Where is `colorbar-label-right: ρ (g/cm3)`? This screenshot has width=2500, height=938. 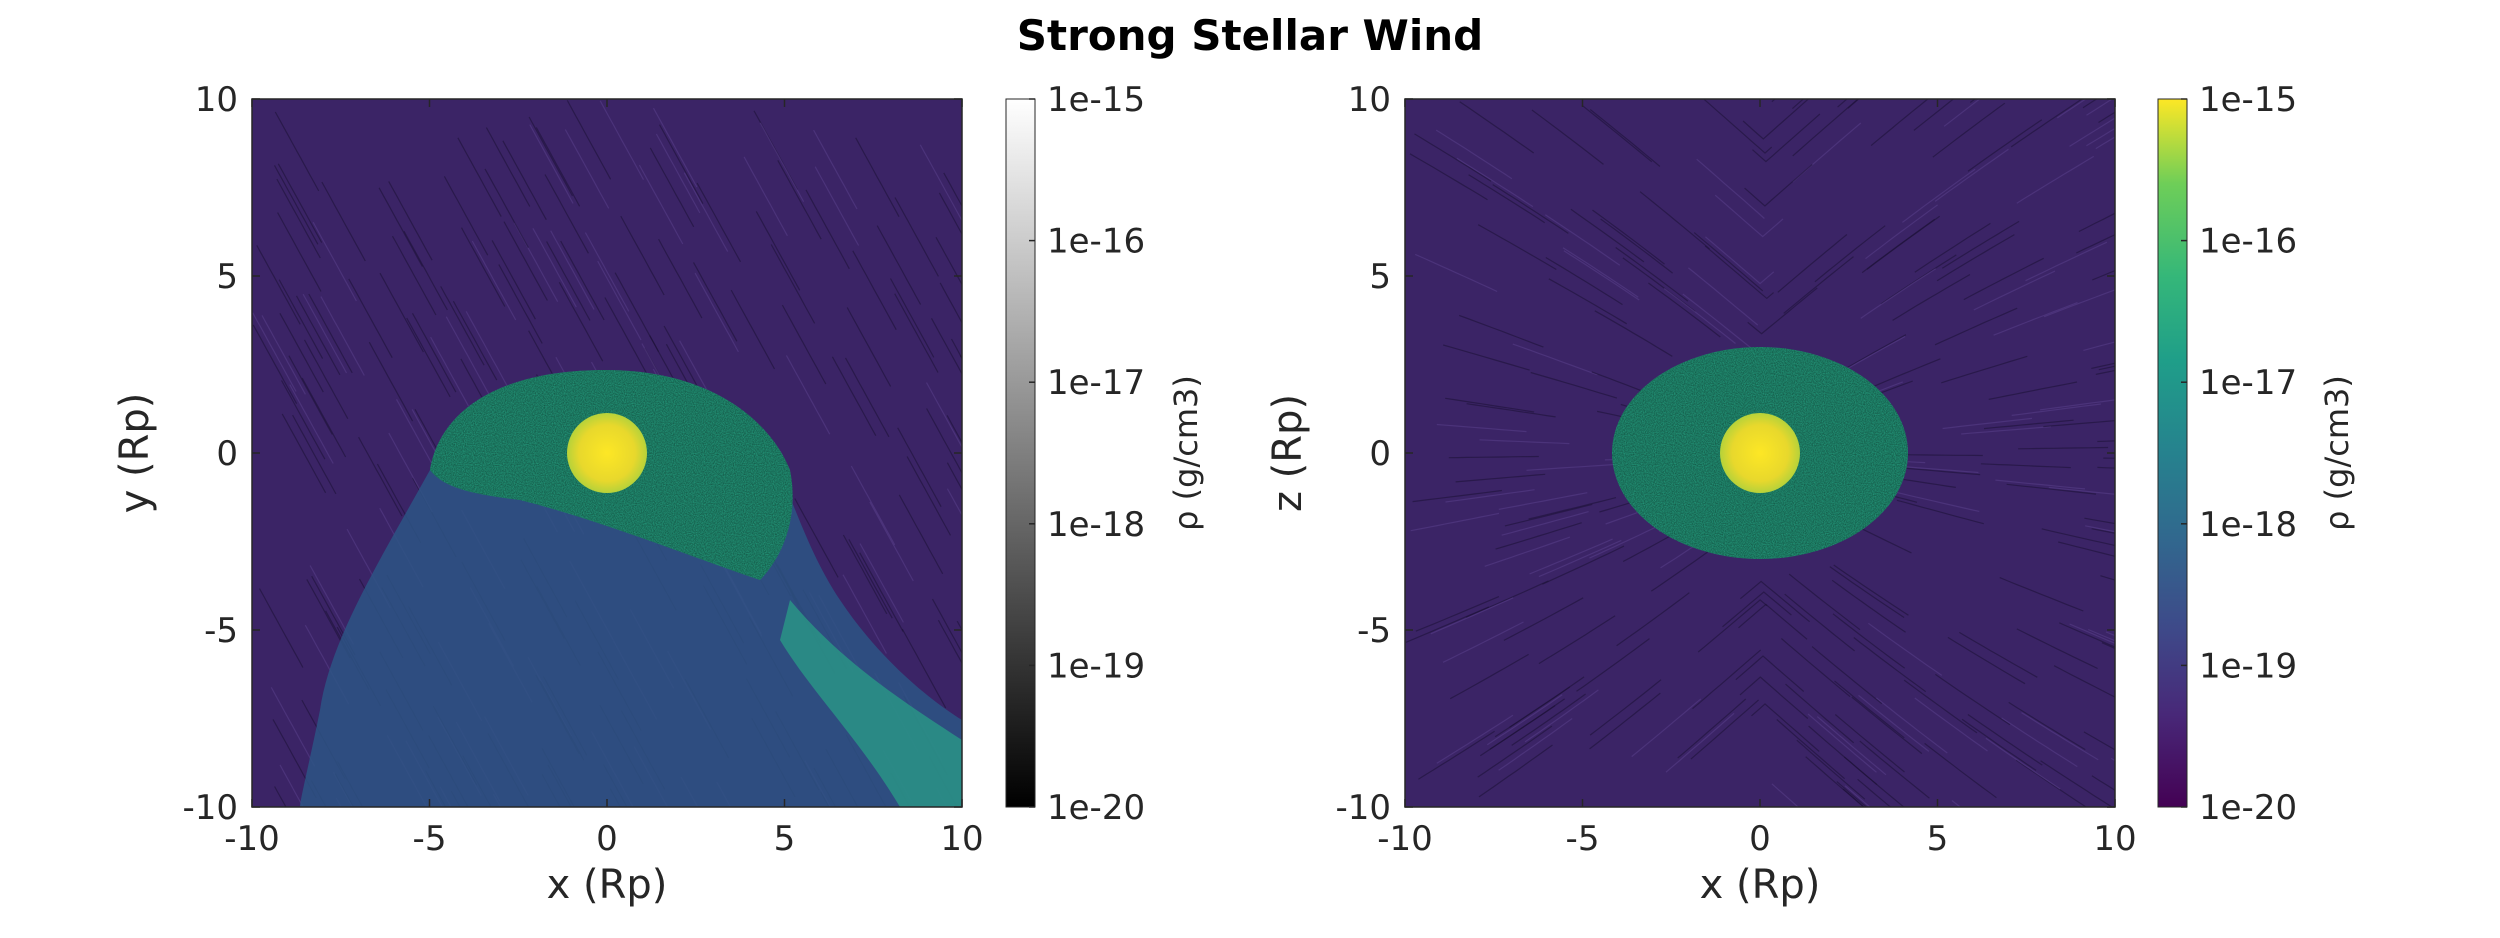 colorbar-label-right: ρ (g/cm3) is located at coordinates (2337, 453).